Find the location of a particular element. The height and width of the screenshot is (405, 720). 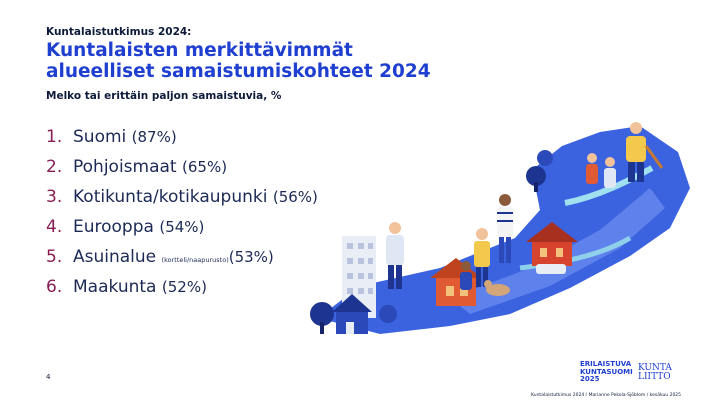

brand-logo-line: ERILAISTUVA is located at coordinates (606, 364).